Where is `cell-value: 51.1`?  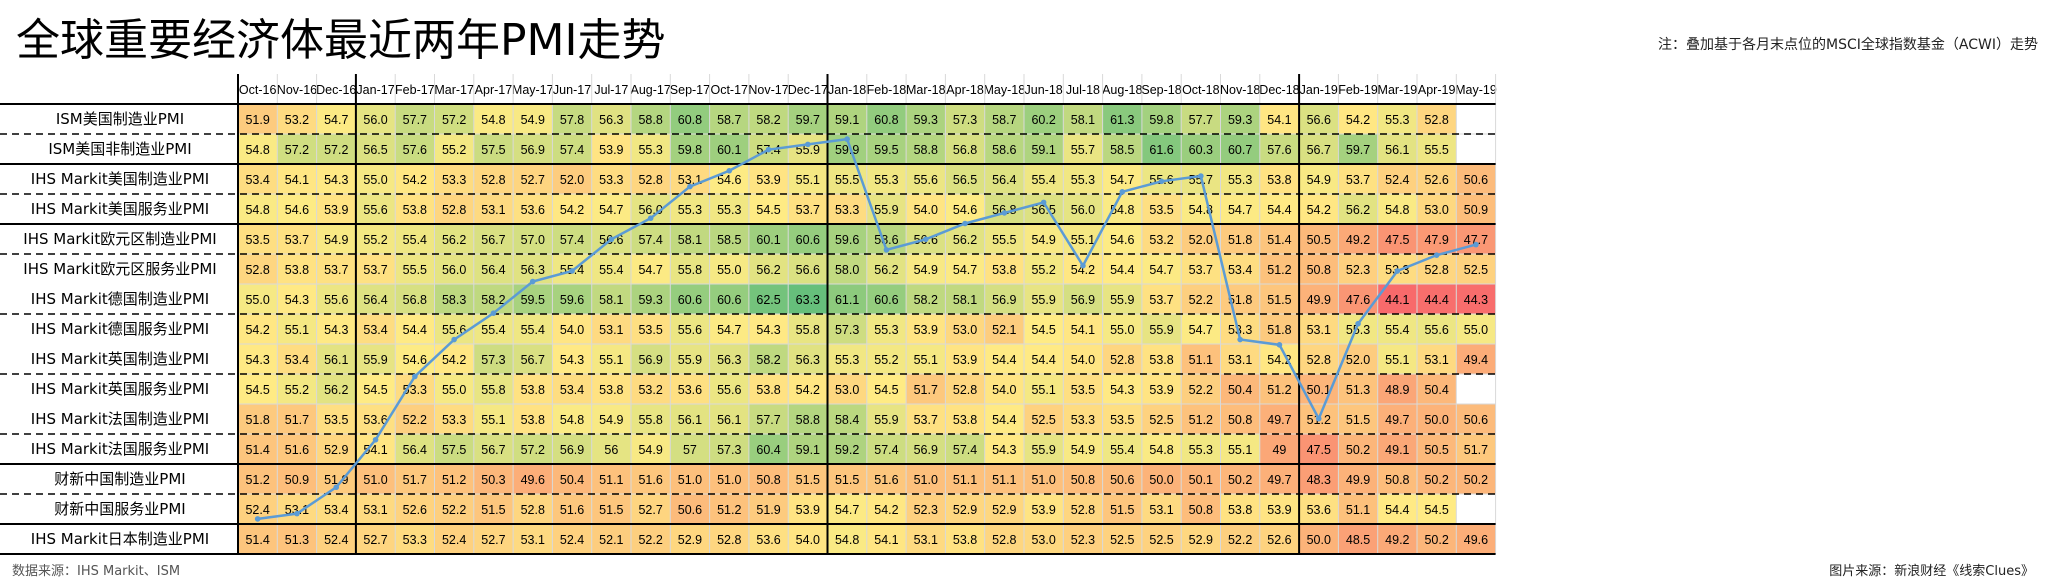
cell-value: 51.1 is located at coordinates (1004, 480).